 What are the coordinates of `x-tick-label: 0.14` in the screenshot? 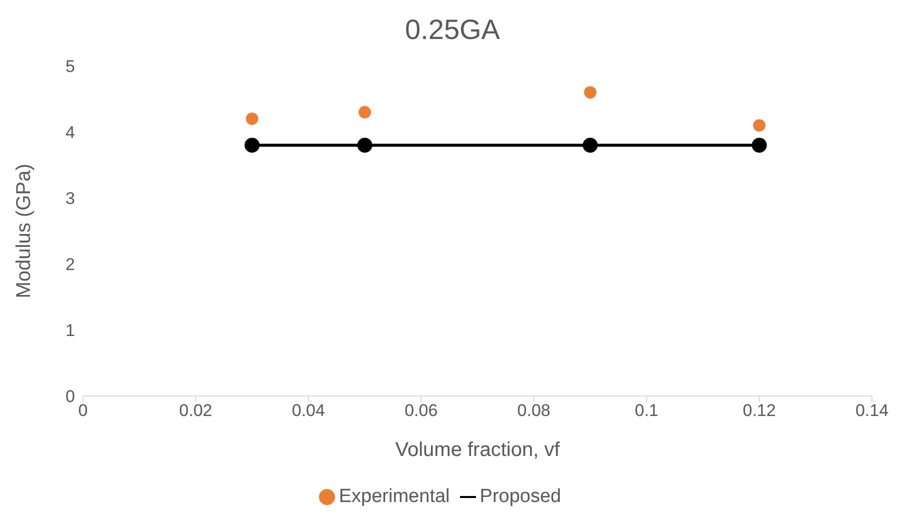 It's located at (872, 410).